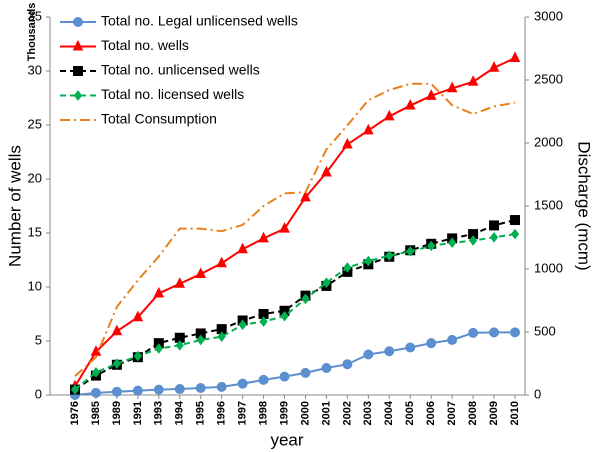  What do you see at coordinates (537, 393) in the screenshot?
I see `y2-tick-label: 0` at bounding box center [537, 393].